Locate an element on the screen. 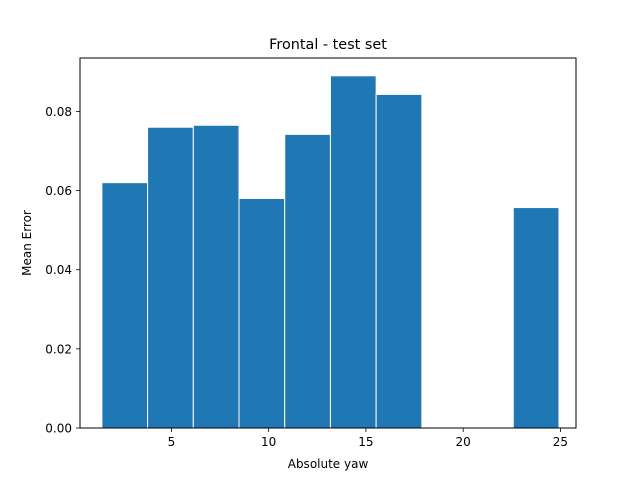 The width and height of the screenshot is (640, 484). y-axis-ticks: 0.00 0.02 0.04 0.06 0.08 is located at coordinates (62, 270).